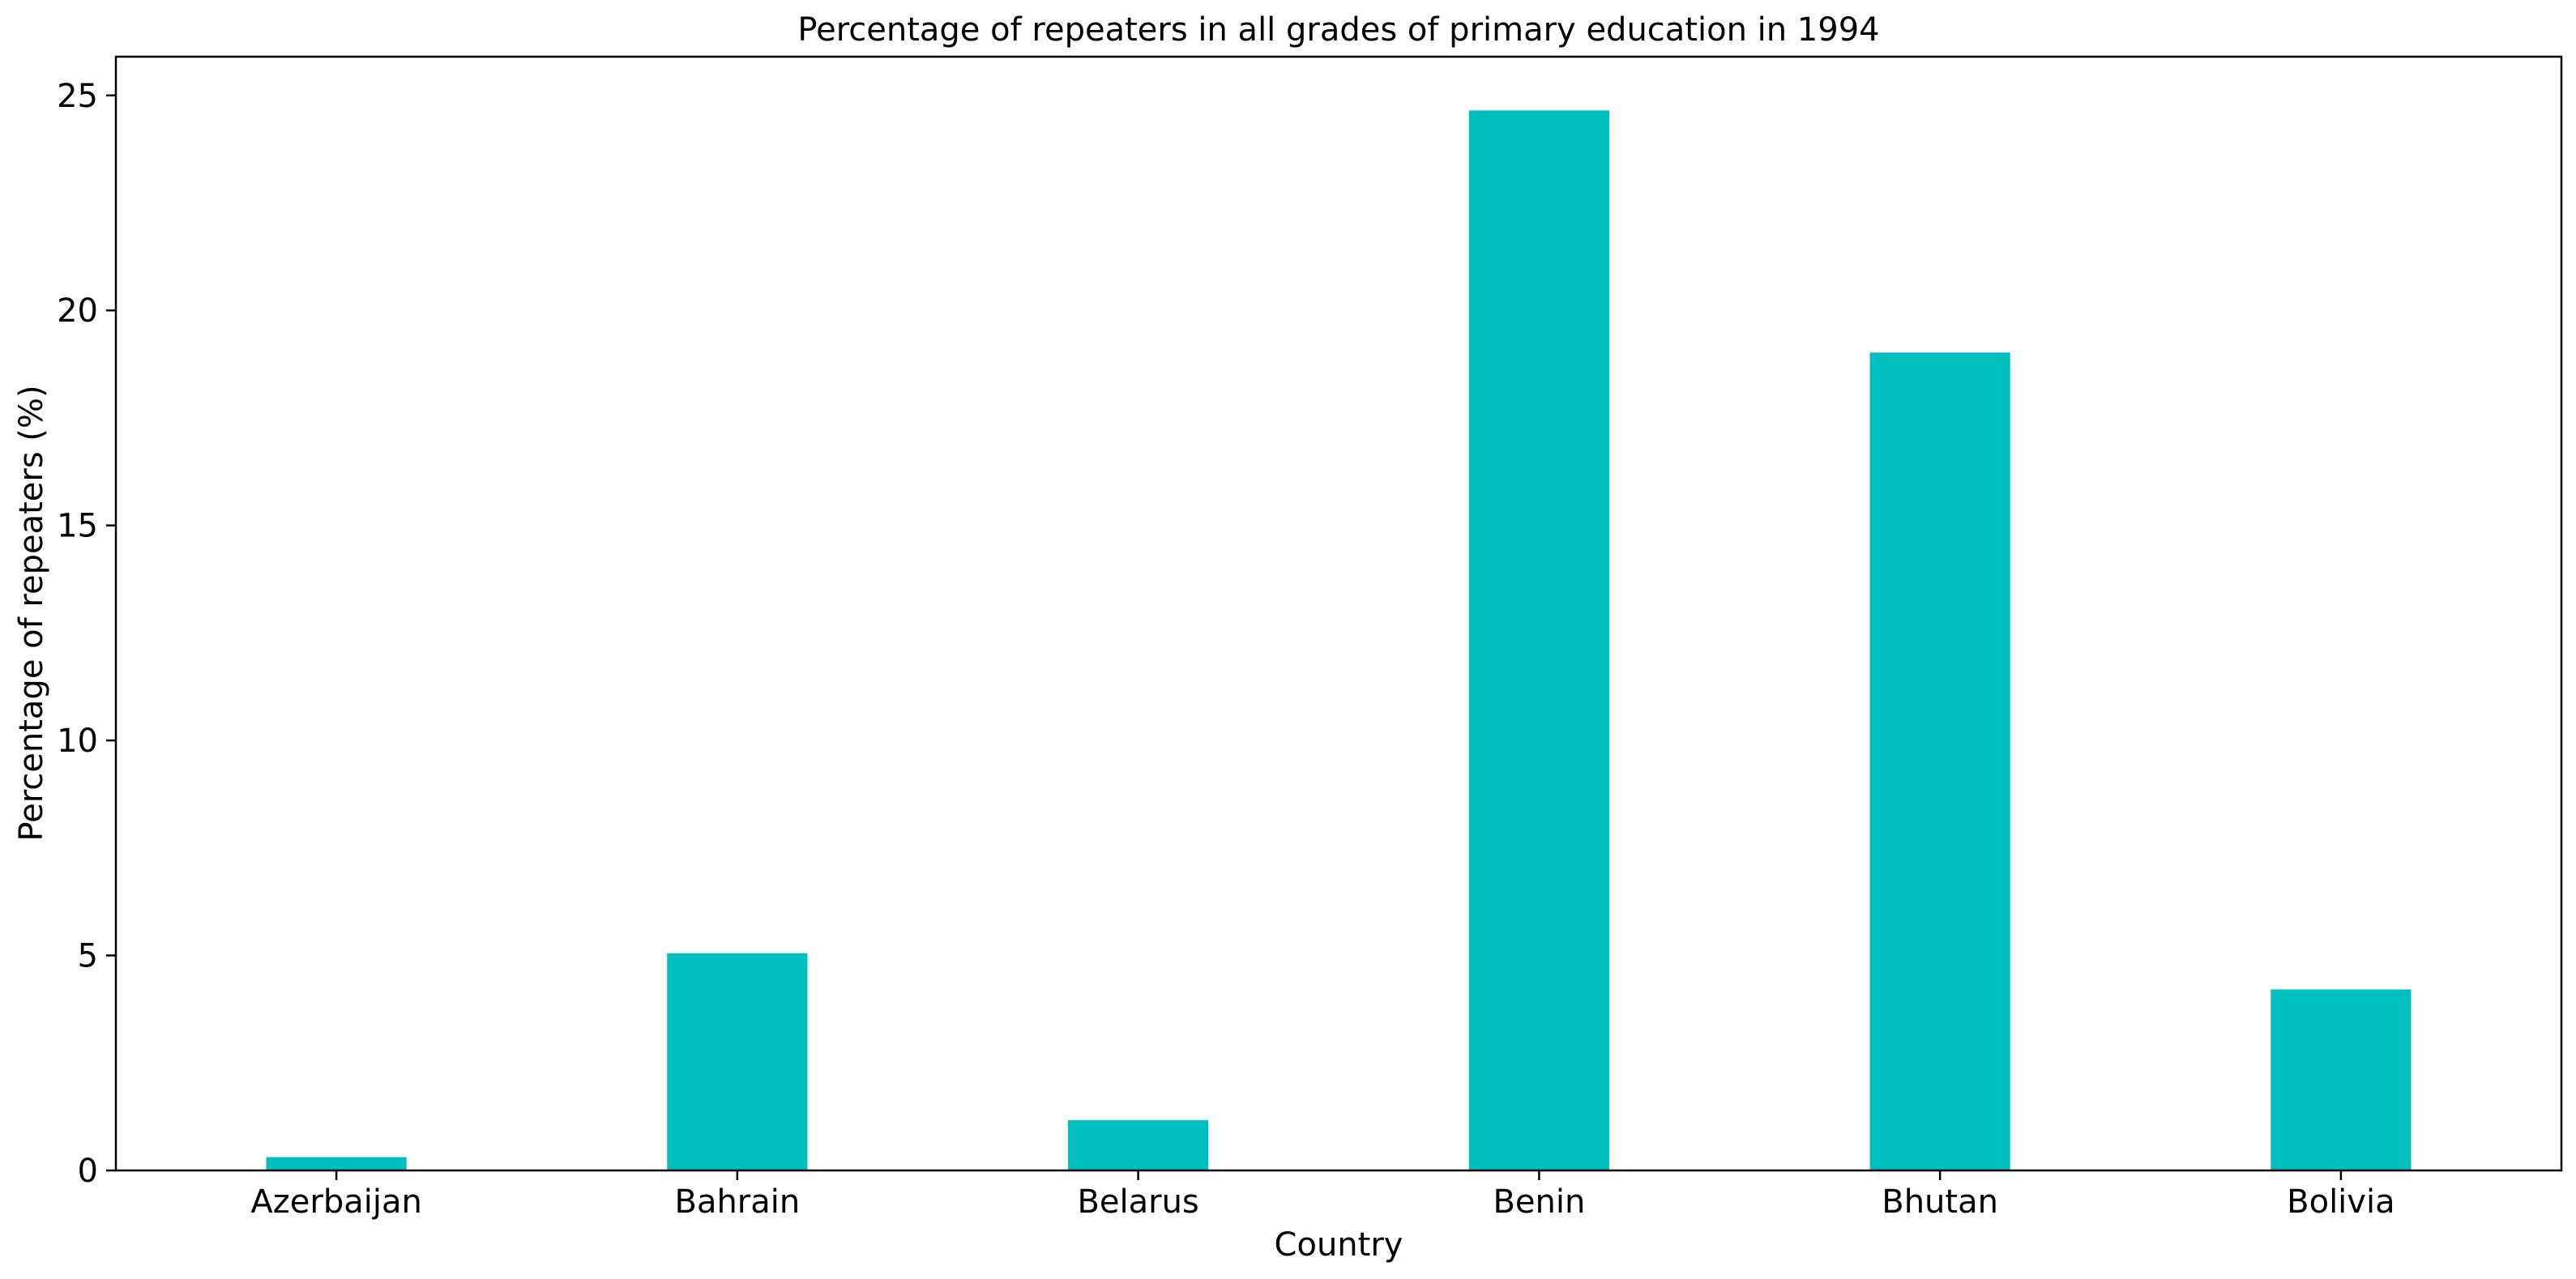  Describe the element at coordinates (335, 1202) in the screenshot. I see `x-tick-label: Azerbaijan` at that location.